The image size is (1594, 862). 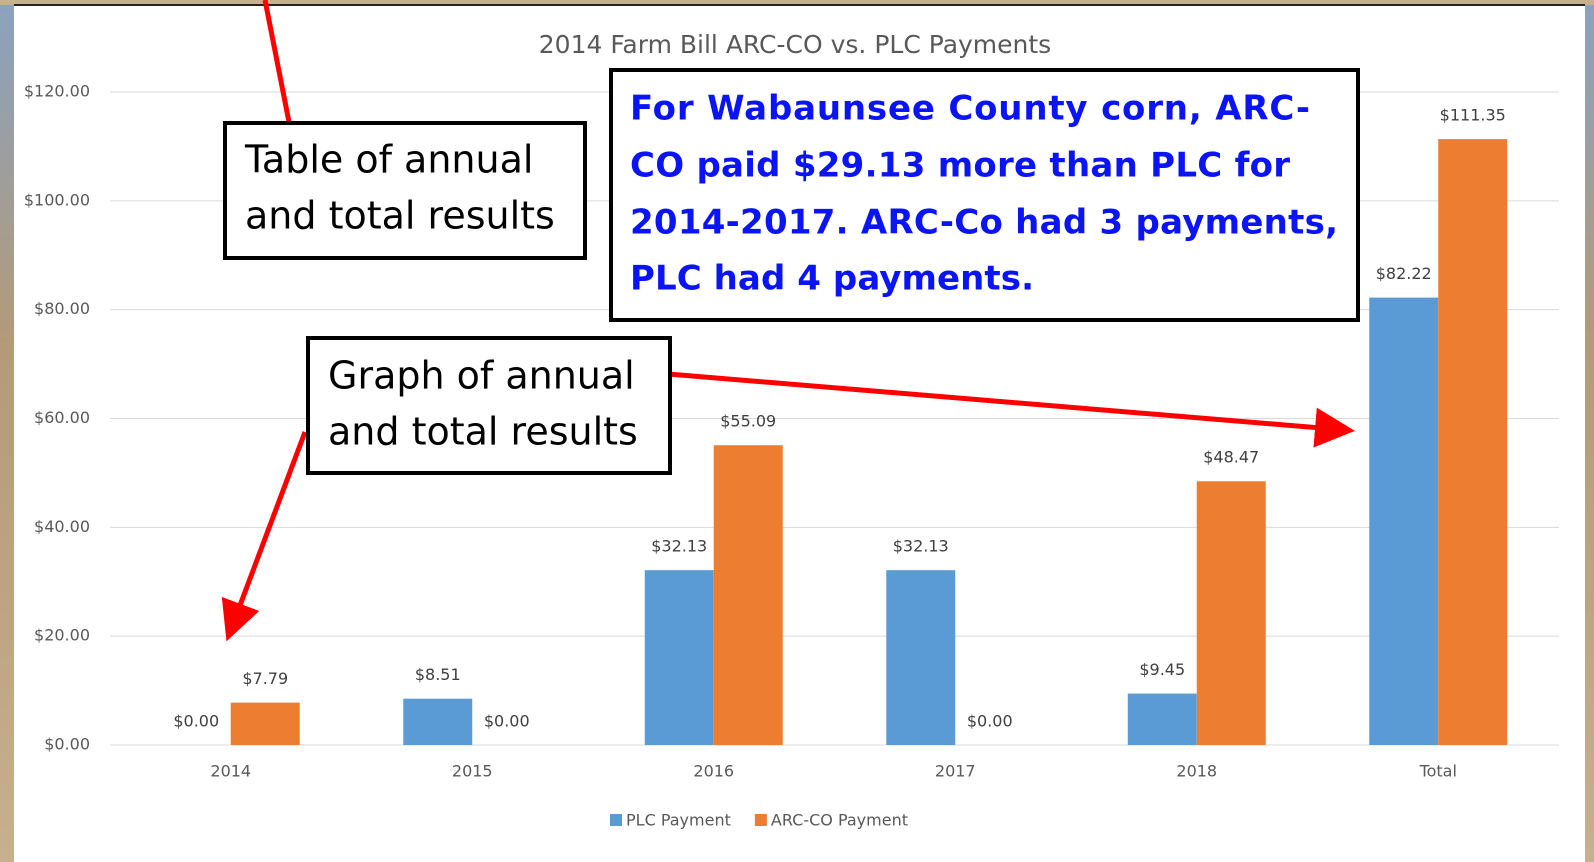 I want to click on y-tick-label: $60.00, so click(x=62, y=417).